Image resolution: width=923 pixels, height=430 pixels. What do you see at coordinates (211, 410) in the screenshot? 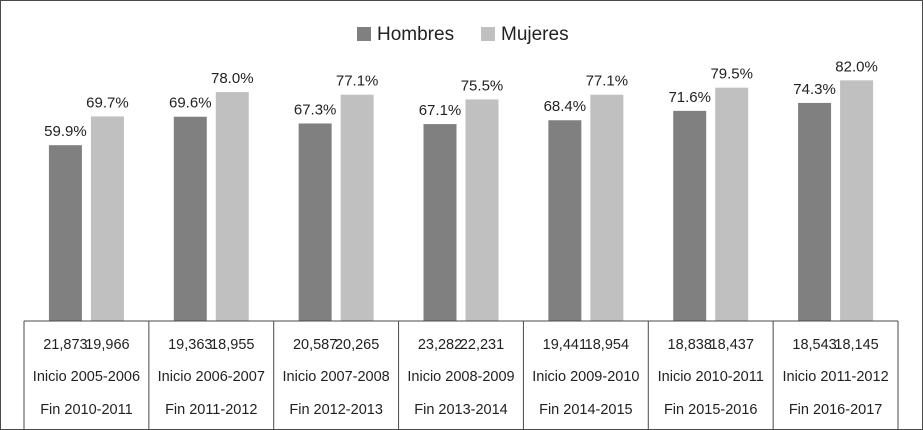
I see `tick-label-fin-2: Fin 2011-2012` at bounding box center [211, 410].